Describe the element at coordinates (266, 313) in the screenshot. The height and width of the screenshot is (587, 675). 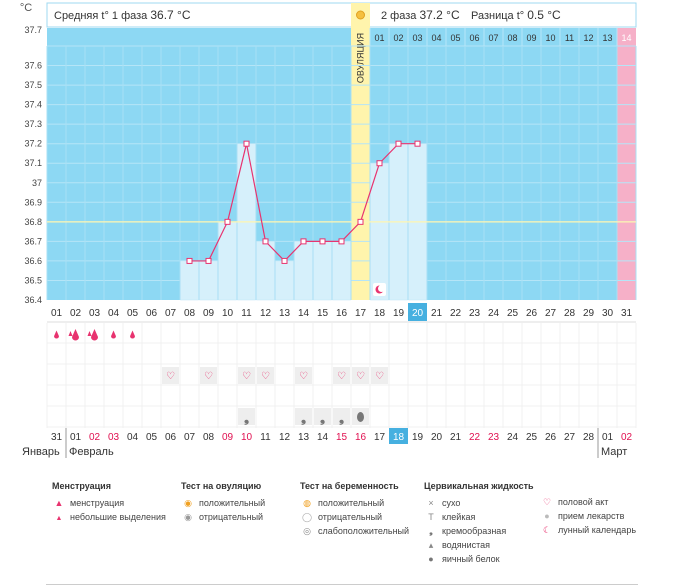
I see `cycle-day-number: 12` at that location.